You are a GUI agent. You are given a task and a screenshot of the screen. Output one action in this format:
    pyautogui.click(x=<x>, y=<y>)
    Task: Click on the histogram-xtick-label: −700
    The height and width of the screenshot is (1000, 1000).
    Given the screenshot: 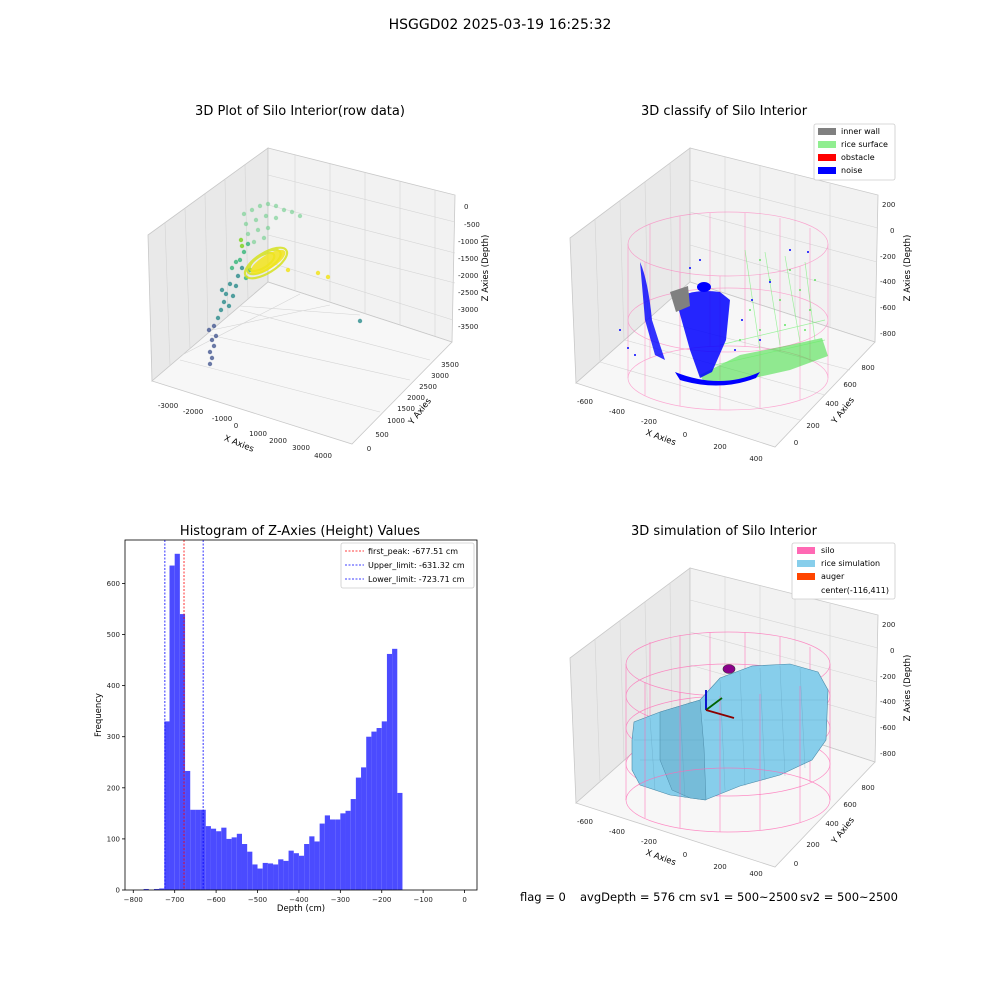 What is the action you would take?
    pyautogui.click(x=174, y=900)
    